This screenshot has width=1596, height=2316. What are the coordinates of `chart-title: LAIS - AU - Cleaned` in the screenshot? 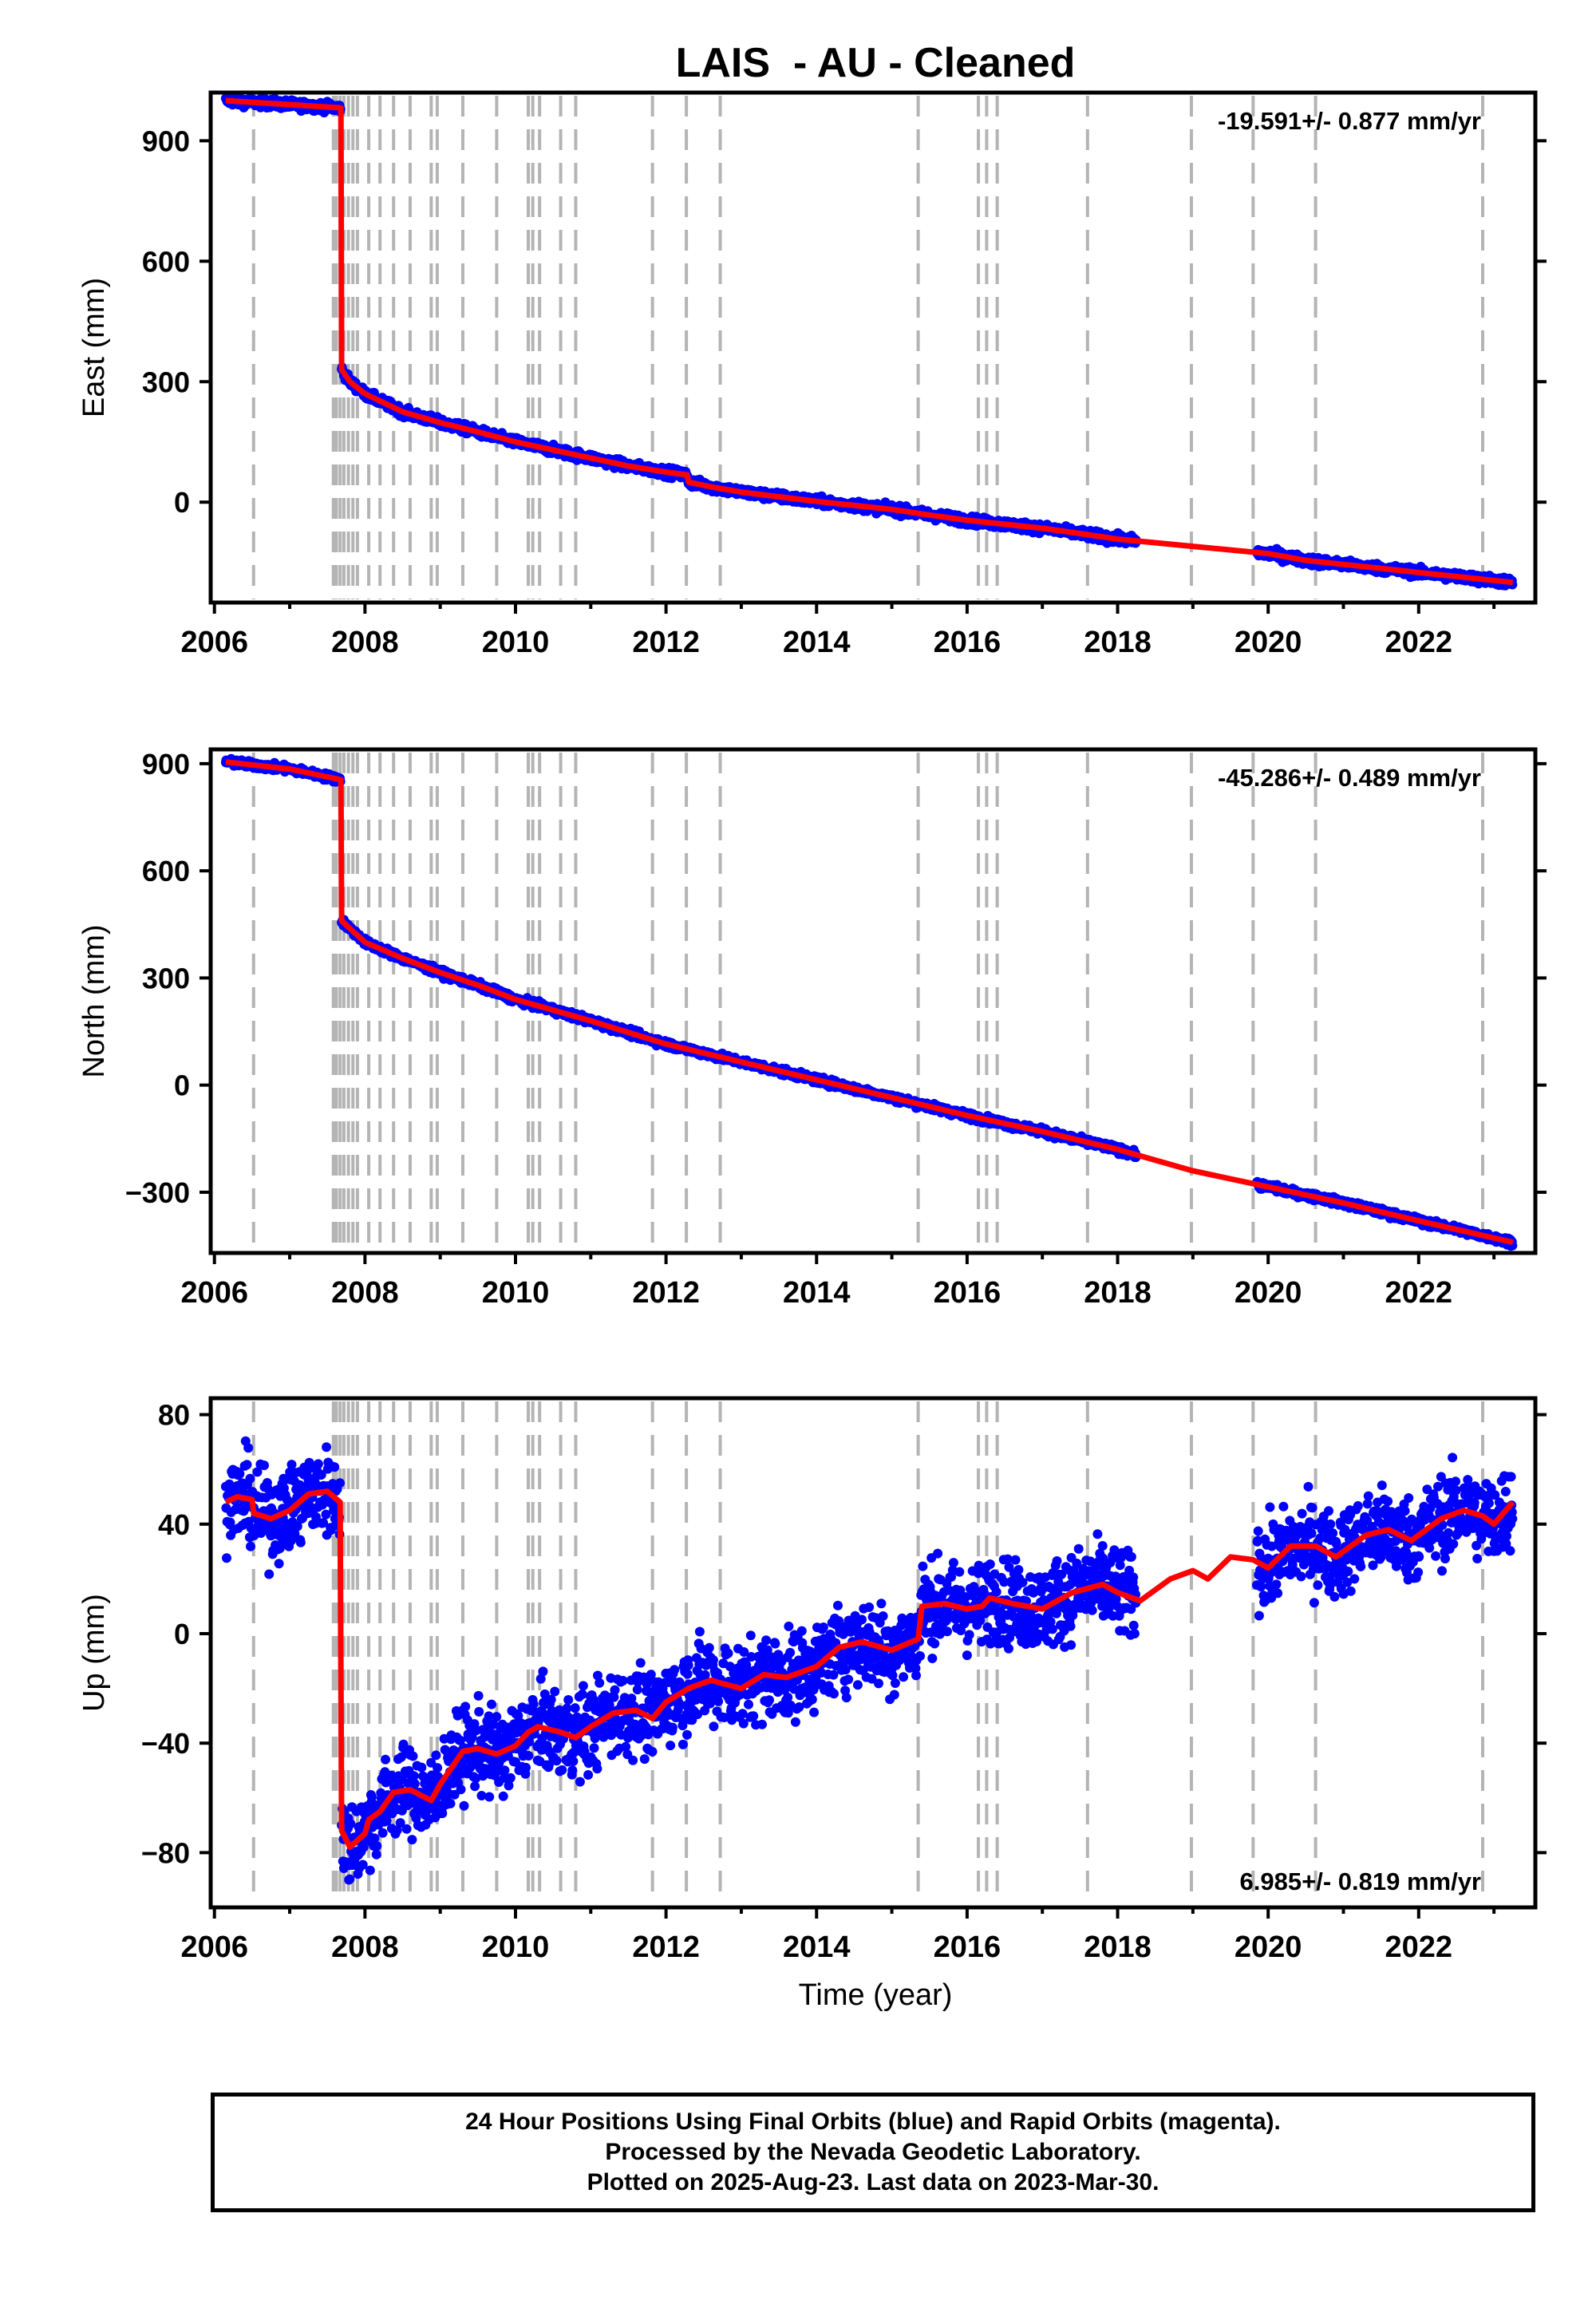 It's located at (876, 63).